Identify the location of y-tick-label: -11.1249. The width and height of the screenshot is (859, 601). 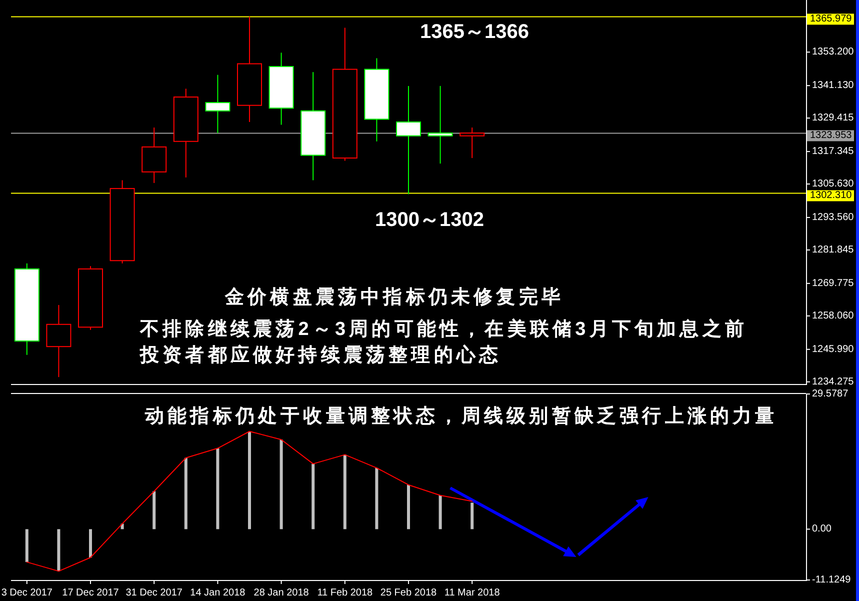
(832, 580).